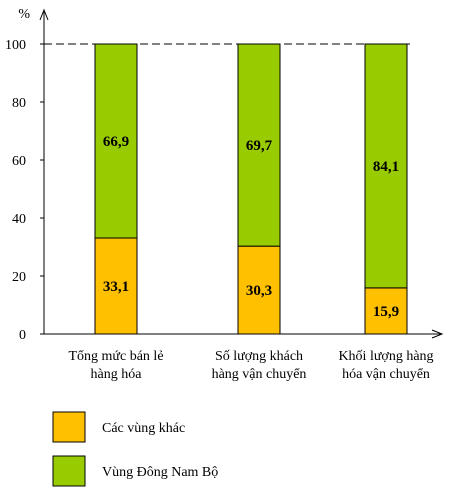 The image size is (452, 496). Describe the element at coordinates (19, 161) in the screenshot. I see `y-tick-label: 60` at that location.